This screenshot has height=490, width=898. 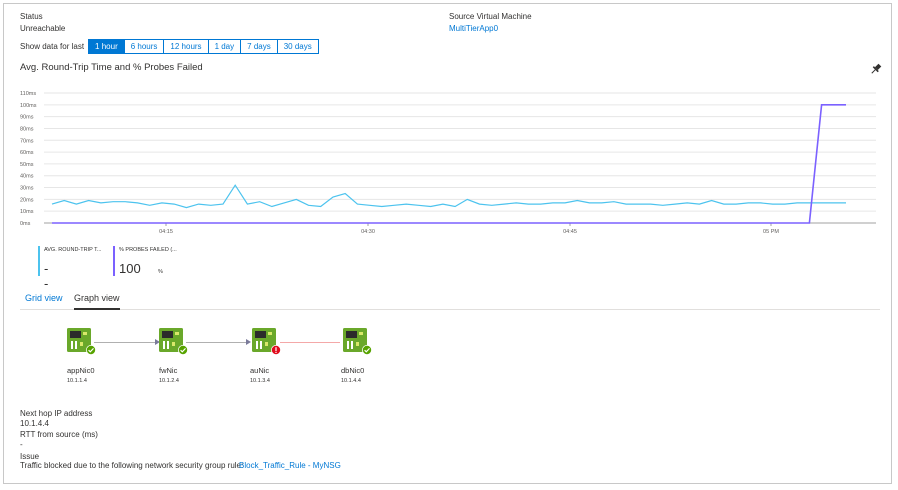 I want to click on source-vm-link: MultiTierApp0, so click(x=474, y=28).